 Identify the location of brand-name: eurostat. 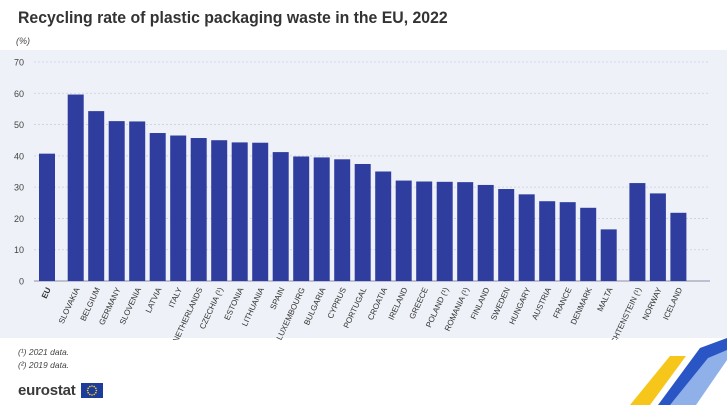
(47, 390).